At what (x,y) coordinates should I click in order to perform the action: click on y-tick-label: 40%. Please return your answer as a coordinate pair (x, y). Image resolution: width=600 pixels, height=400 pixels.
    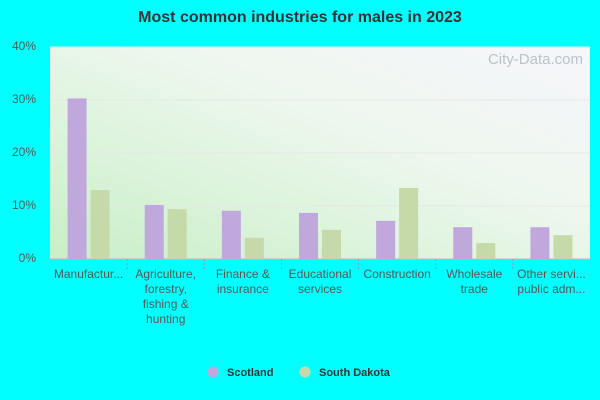
    Looking at the image, I should click on (24, 46).